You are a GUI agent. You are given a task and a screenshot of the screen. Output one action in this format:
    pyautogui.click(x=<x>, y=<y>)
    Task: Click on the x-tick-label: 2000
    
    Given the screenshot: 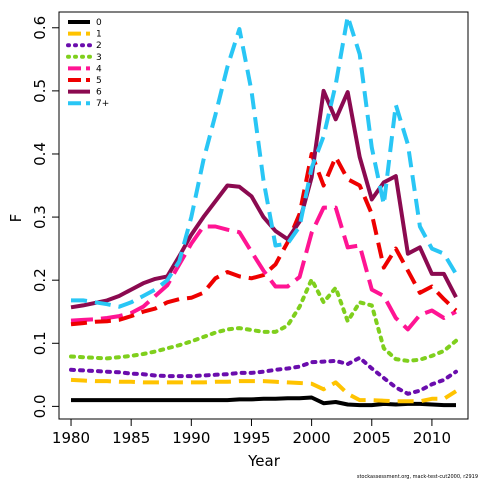 What is the action you would take?
    pyautogui.click(x=312, y=438)
    